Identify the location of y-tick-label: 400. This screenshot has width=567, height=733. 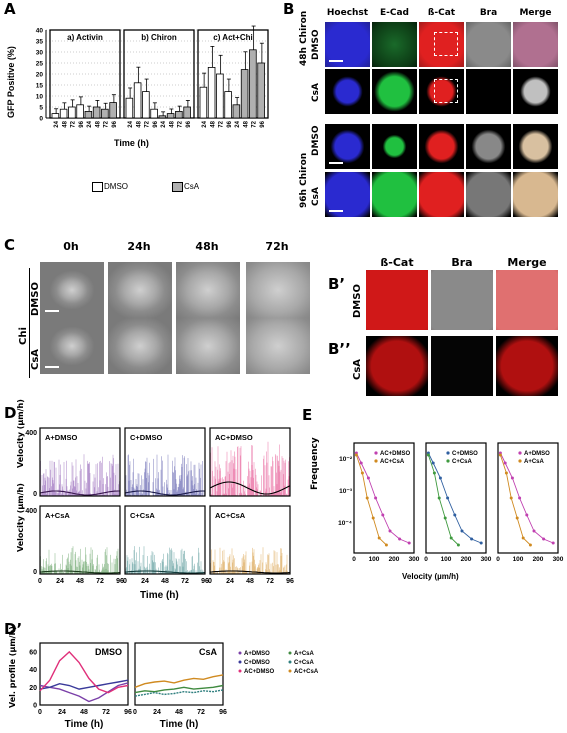
(31, 433).